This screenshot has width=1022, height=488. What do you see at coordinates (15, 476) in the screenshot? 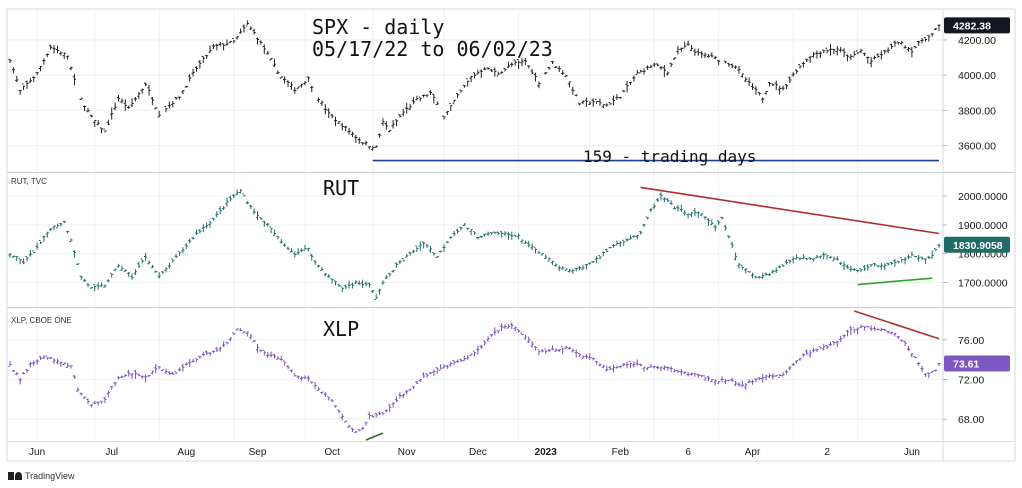
I see `tradingview-logo-icon` at bounding box center [15, 476].